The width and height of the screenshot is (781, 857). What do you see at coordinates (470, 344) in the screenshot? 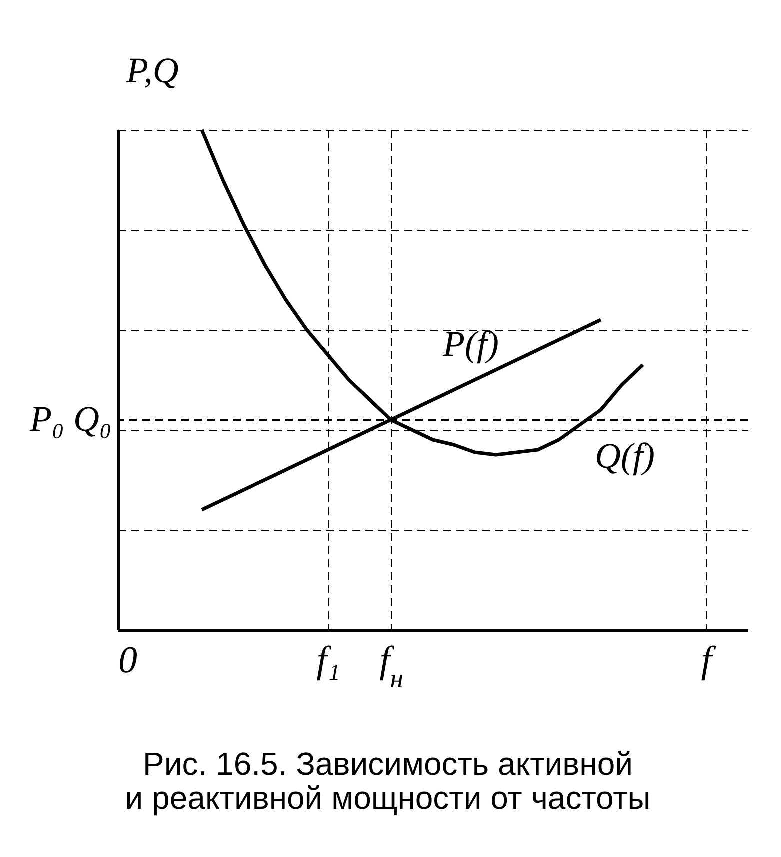
I see `series-label: P(f)` at bounding box center [470, 344].